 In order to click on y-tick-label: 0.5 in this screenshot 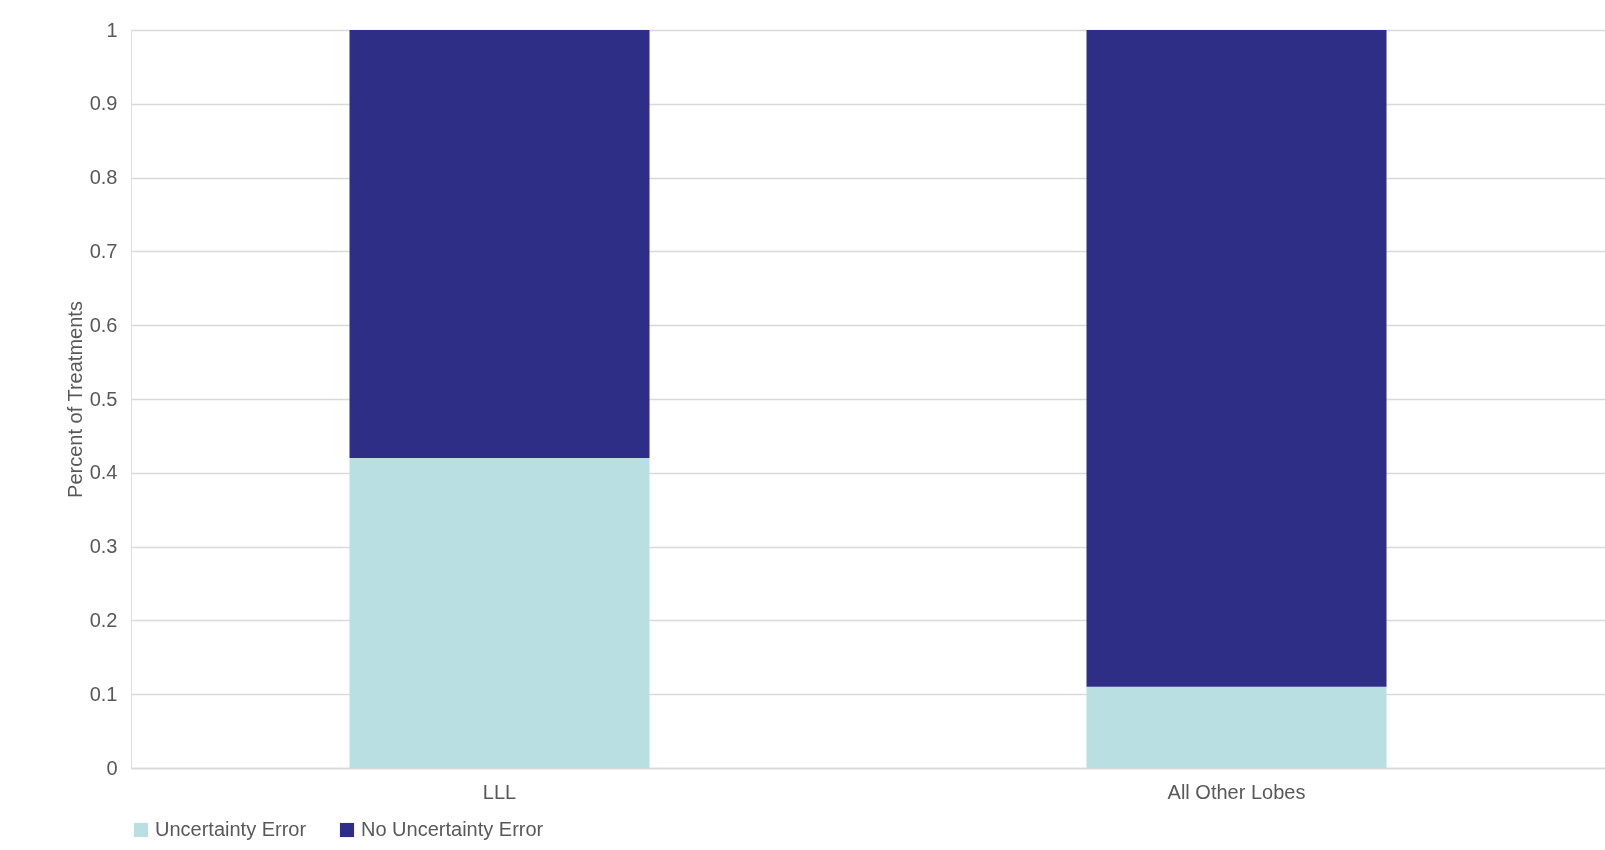, I will do `click(103, 398)`.